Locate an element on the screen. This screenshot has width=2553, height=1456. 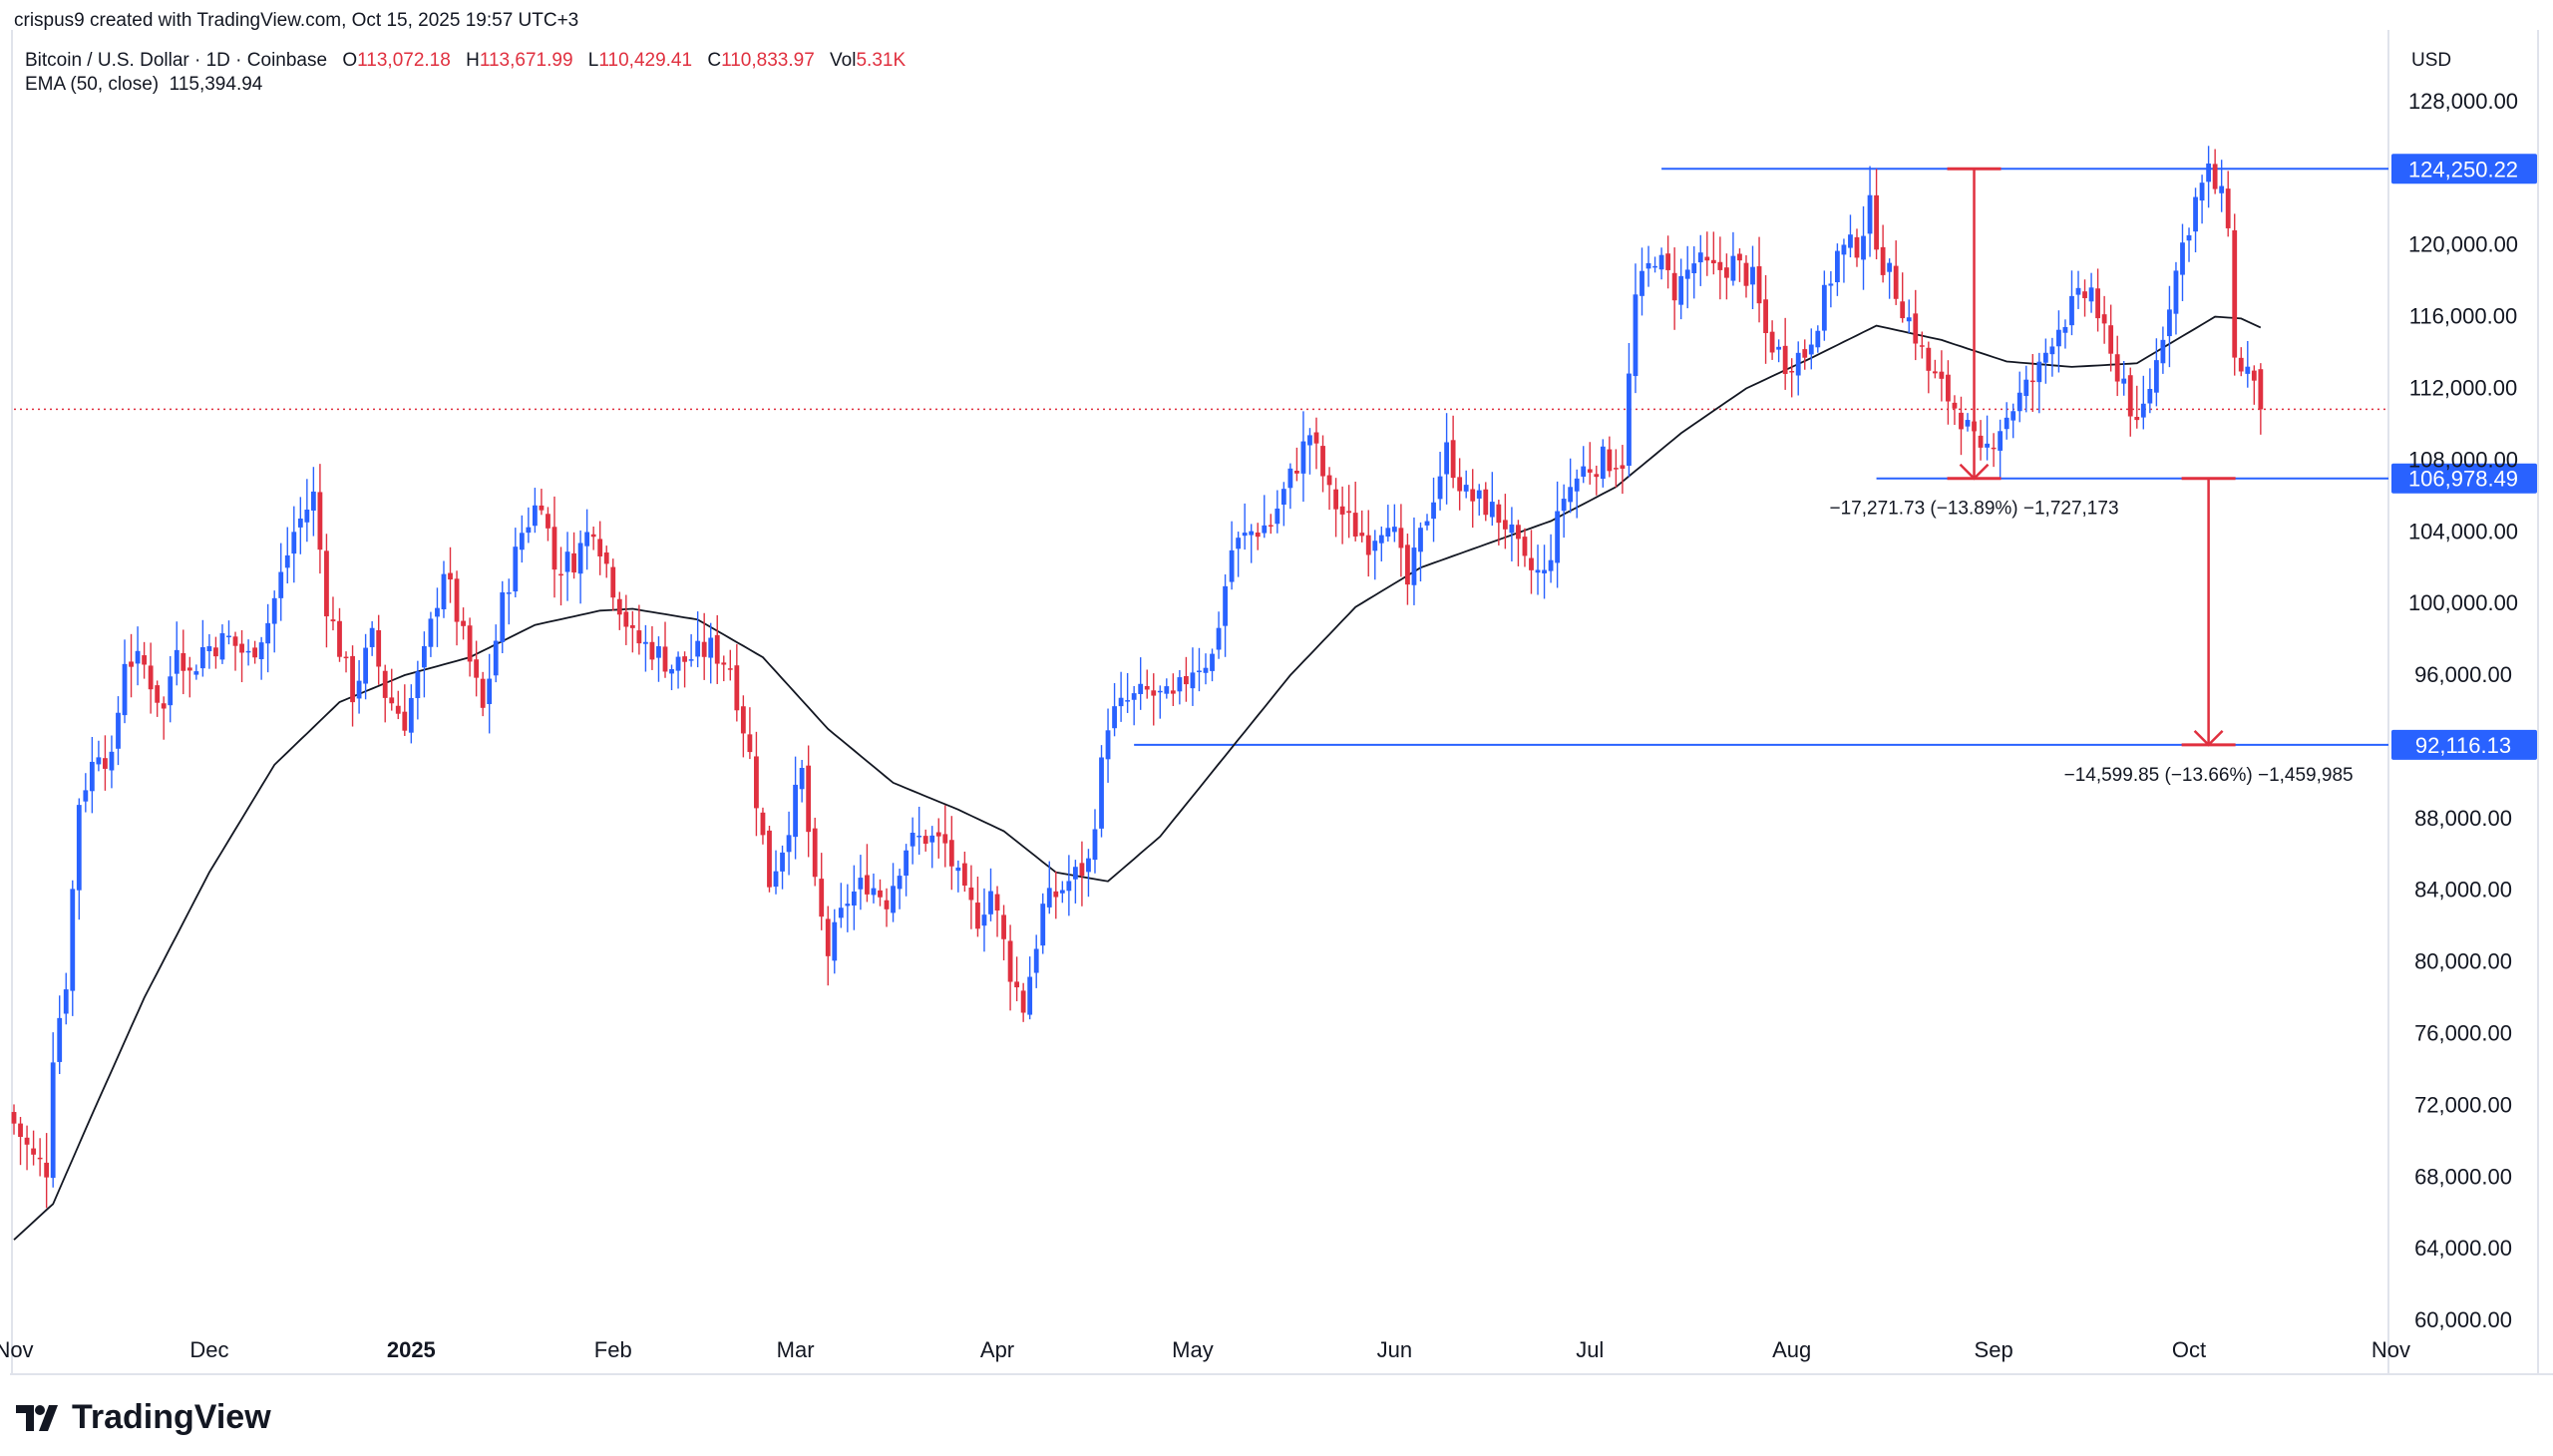
time-axis: Nov Dec 2025 Feb Mar Apr May Jun Jul Aug Sep Oct Nov is located at coordinates (1205, 1349).